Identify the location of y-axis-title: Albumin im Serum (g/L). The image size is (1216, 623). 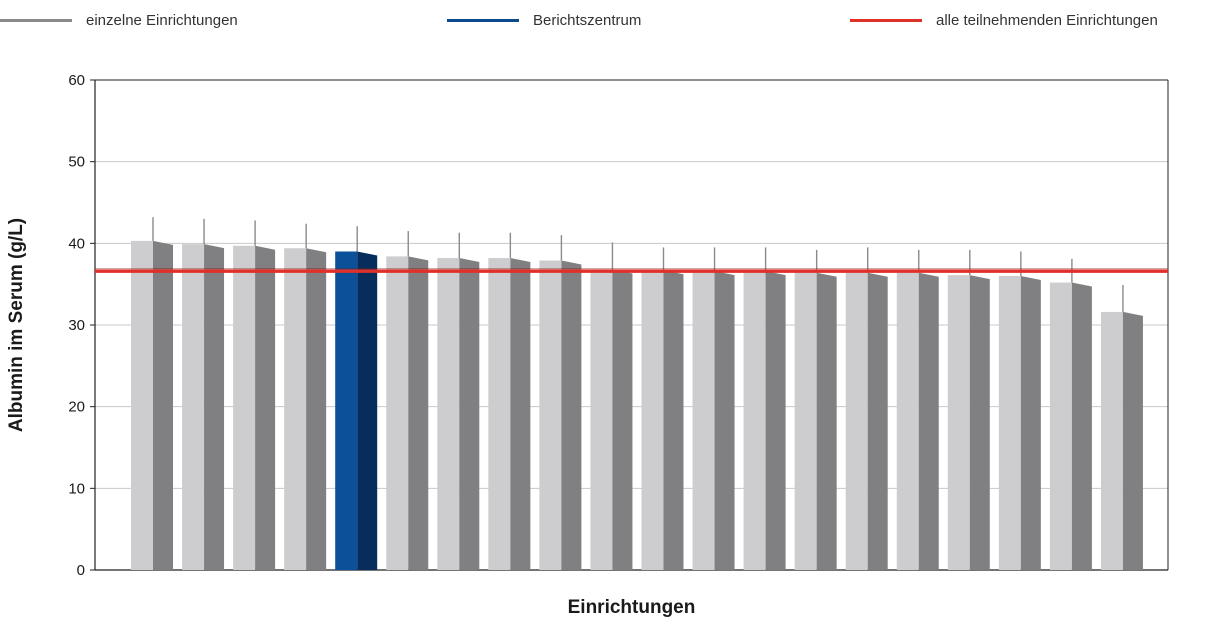
(16, 325).